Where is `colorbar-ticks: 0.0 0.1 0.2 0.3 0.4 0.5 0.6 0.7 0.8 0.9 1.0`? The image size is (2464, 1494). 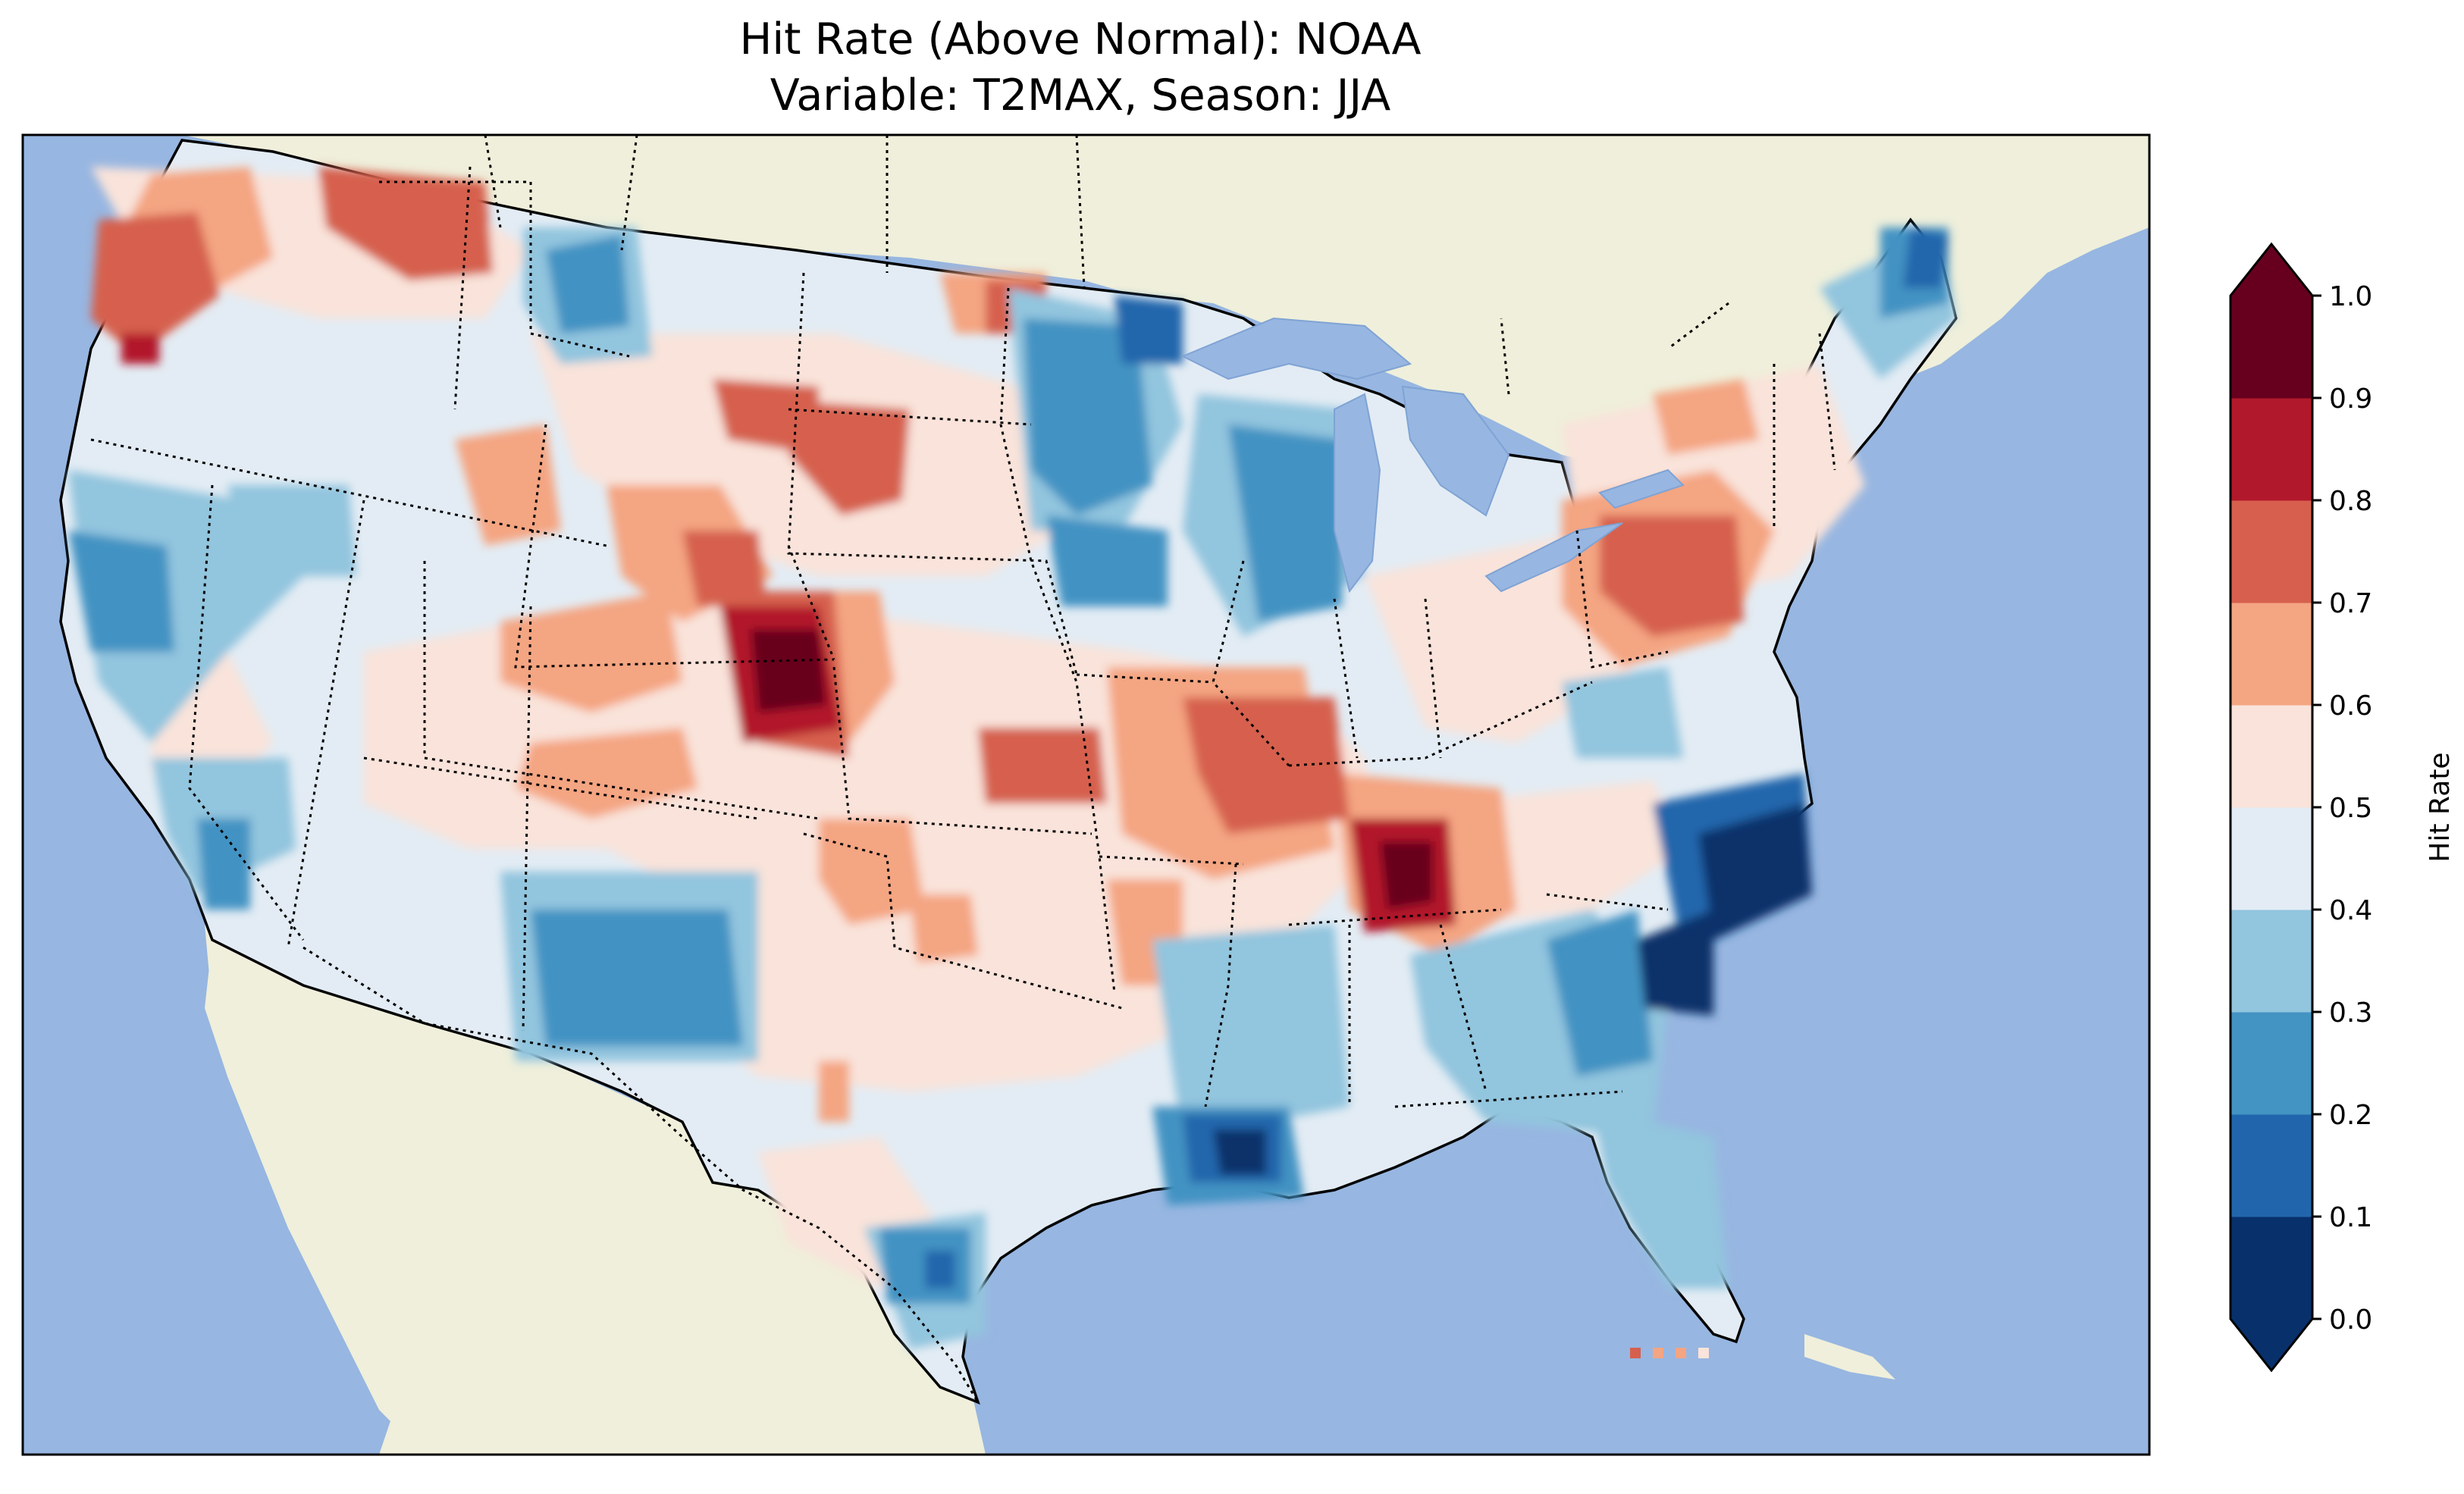 colorbar-ticks: 0.0 0.1 0.2 0.3 0.4 0.5 0.6 0.7 0.8 0.9 1.0 is located at coordinates (2342, 808).